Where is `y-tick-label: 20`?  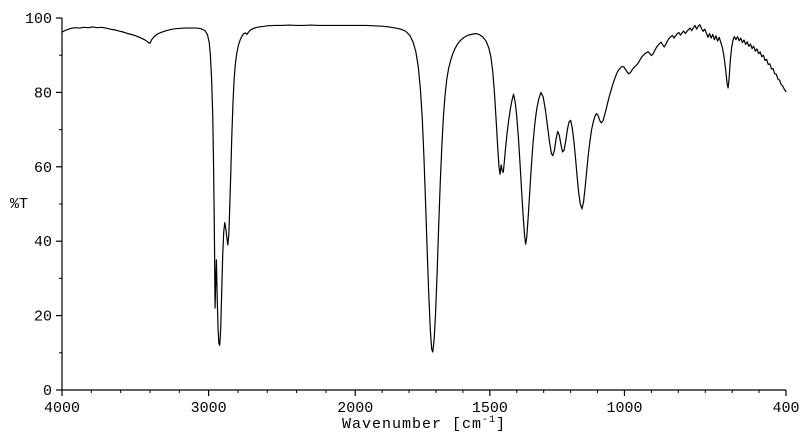 y-tick-label: 20 is located at coordinates (43, 317).